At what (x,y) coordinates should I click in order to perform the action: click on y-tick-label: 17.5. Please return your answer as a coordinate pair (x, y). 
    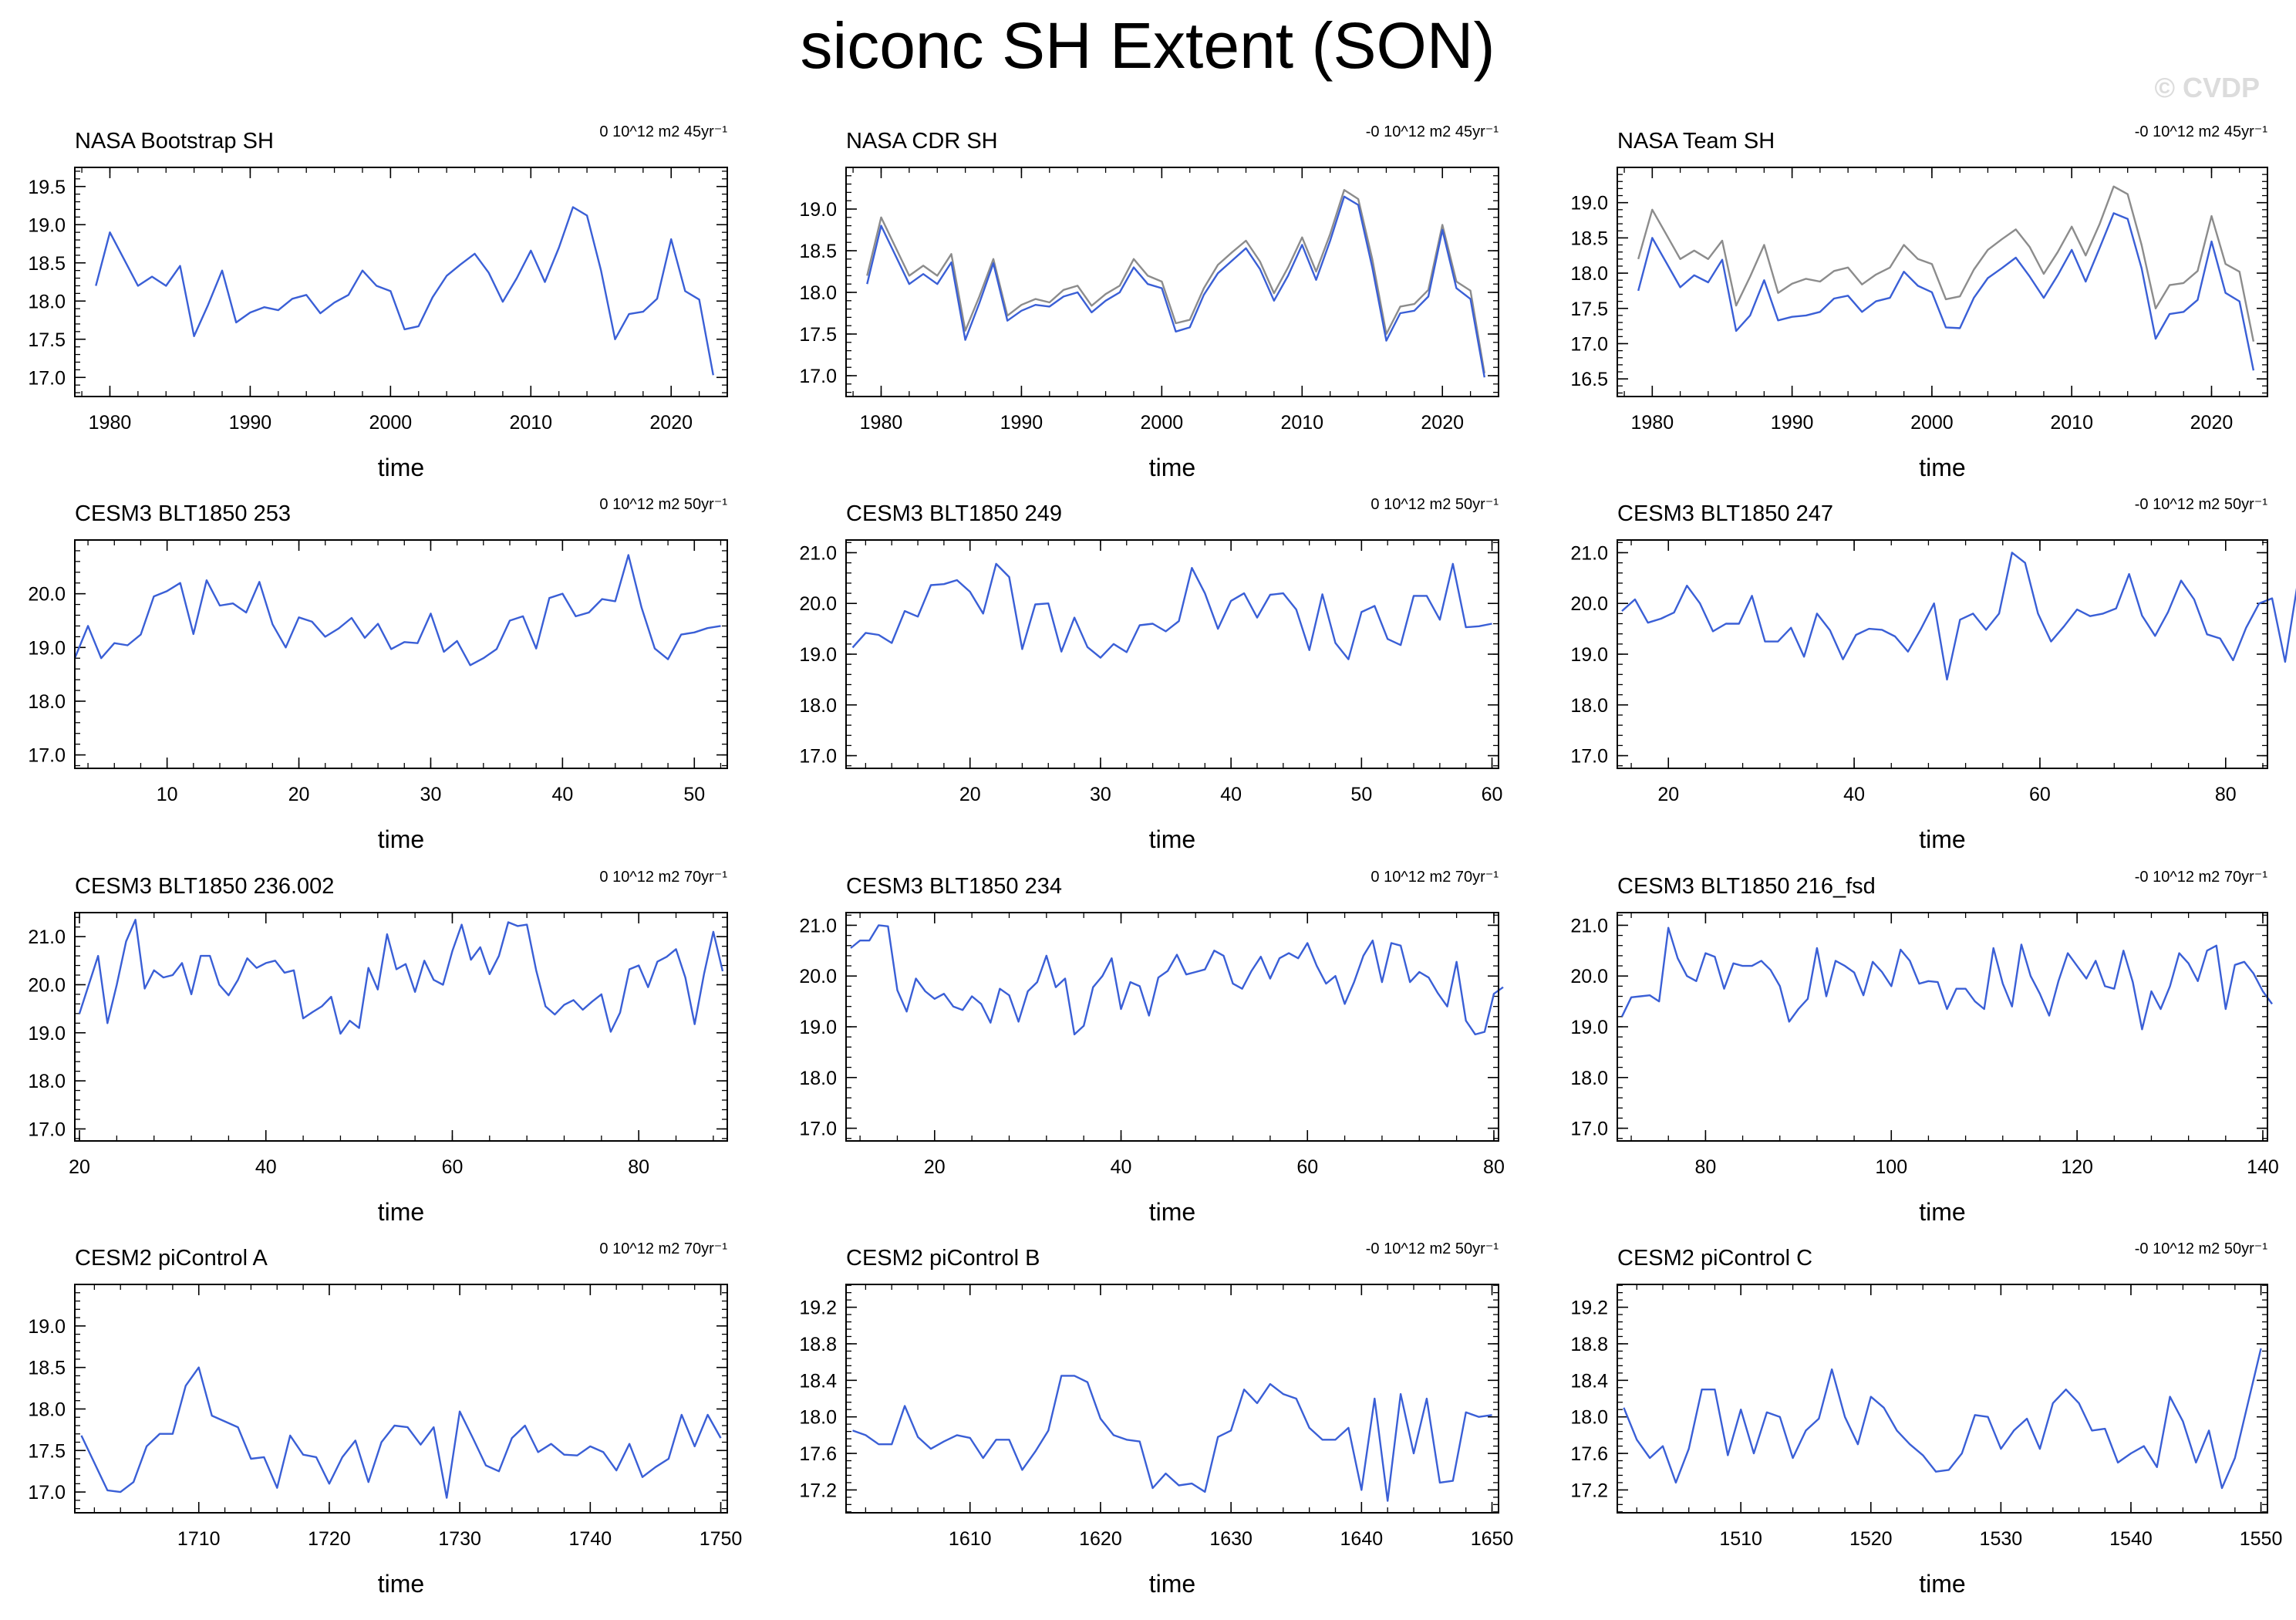
    Looking at the image, I should click on (47, 1451).